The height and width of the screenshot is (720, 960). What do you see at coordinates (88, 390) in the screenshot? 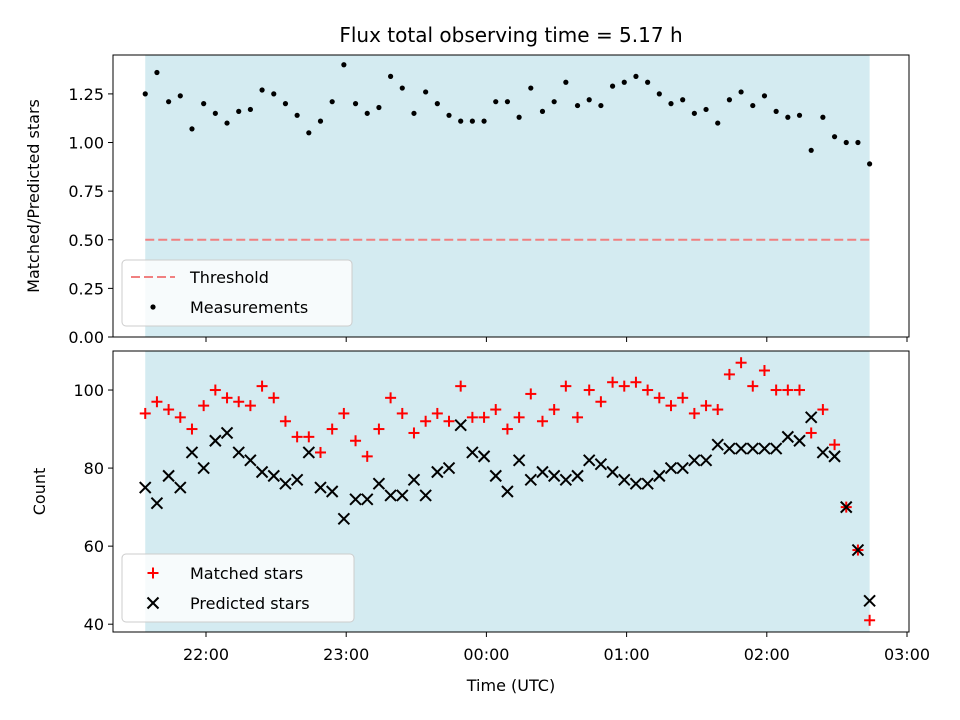
I see `y-tick-label: 100` at bounding box center [88, 390].